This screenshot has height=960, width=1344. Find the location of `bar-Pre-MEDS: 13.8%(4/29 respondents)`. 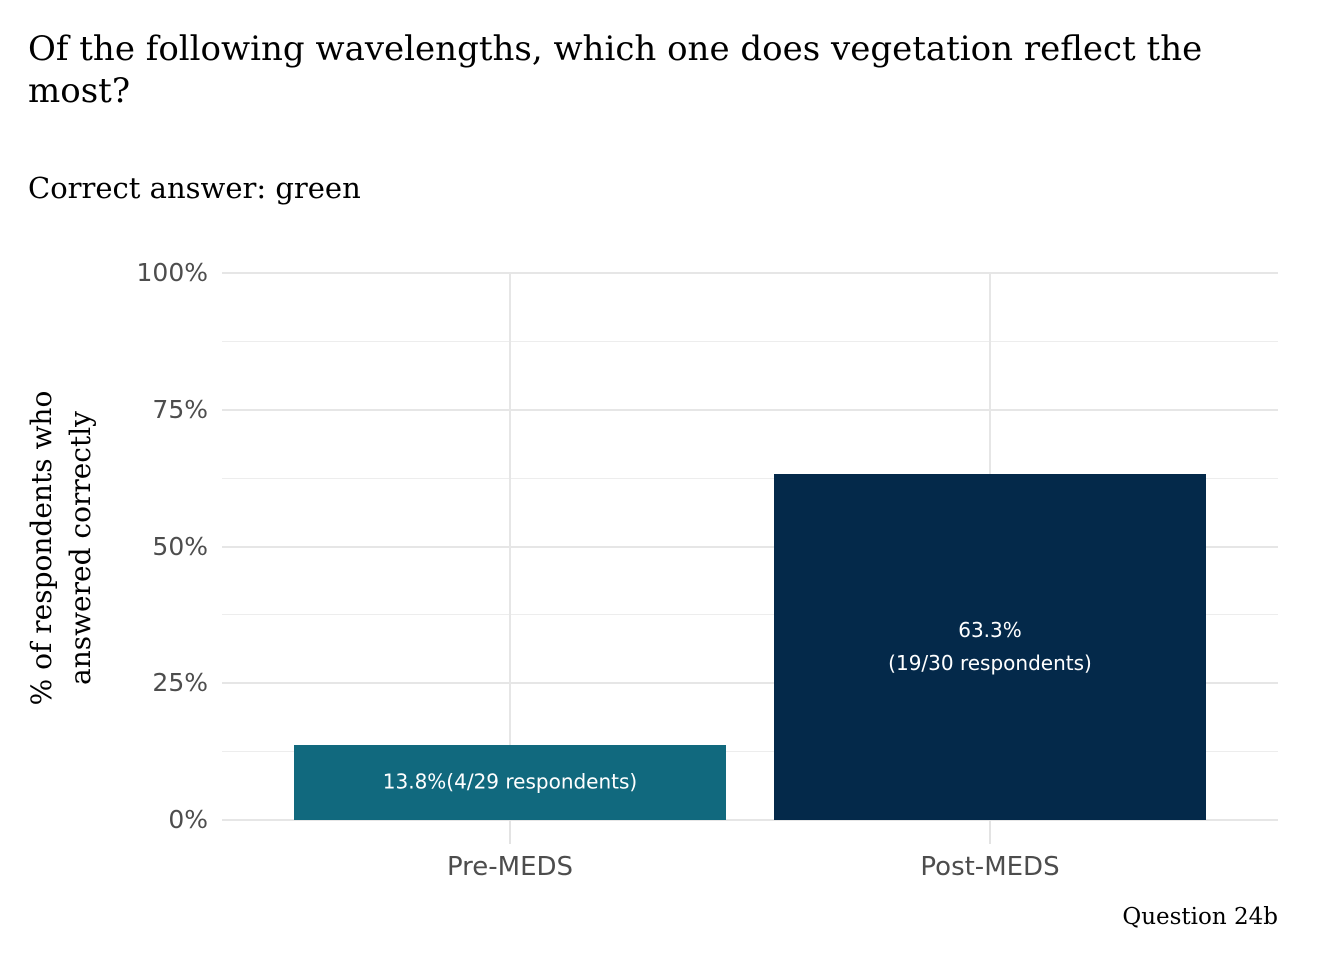

bar-Pre-MEDS: 13.8%(4/29 respondents) is located at coordinates (510, 782).